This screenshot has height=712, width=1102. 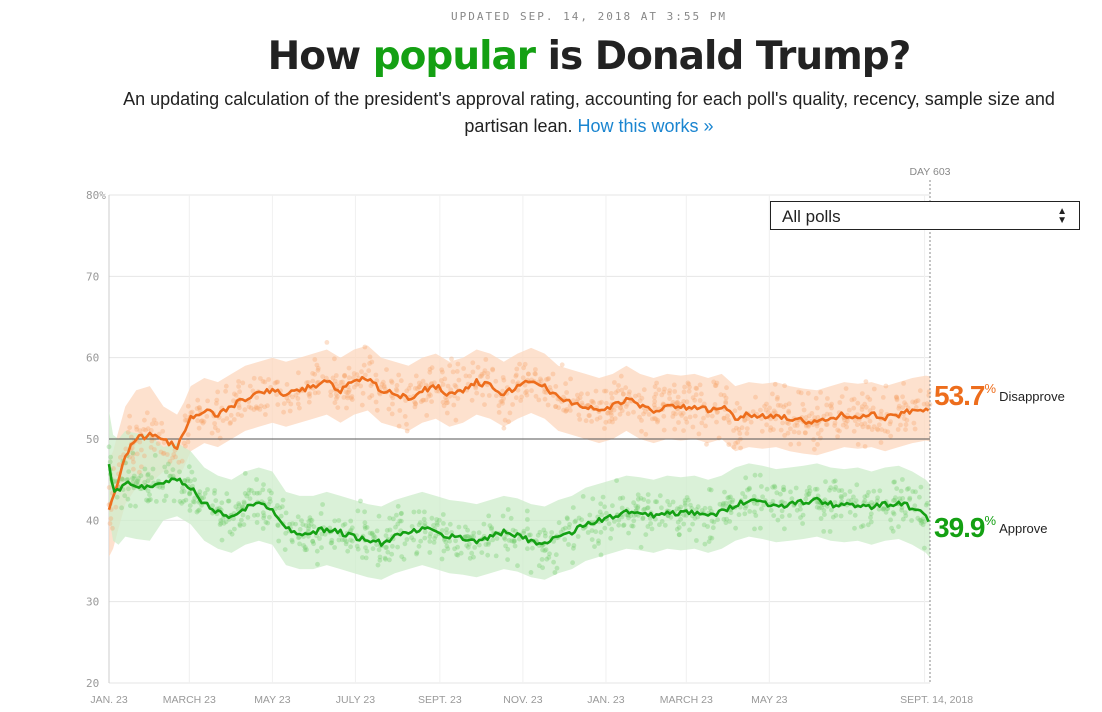 What do you see at coordinates (645, 126) in the screenshot?
I see `how-this-works-link: How this works »` at bounding box center [645, 126].